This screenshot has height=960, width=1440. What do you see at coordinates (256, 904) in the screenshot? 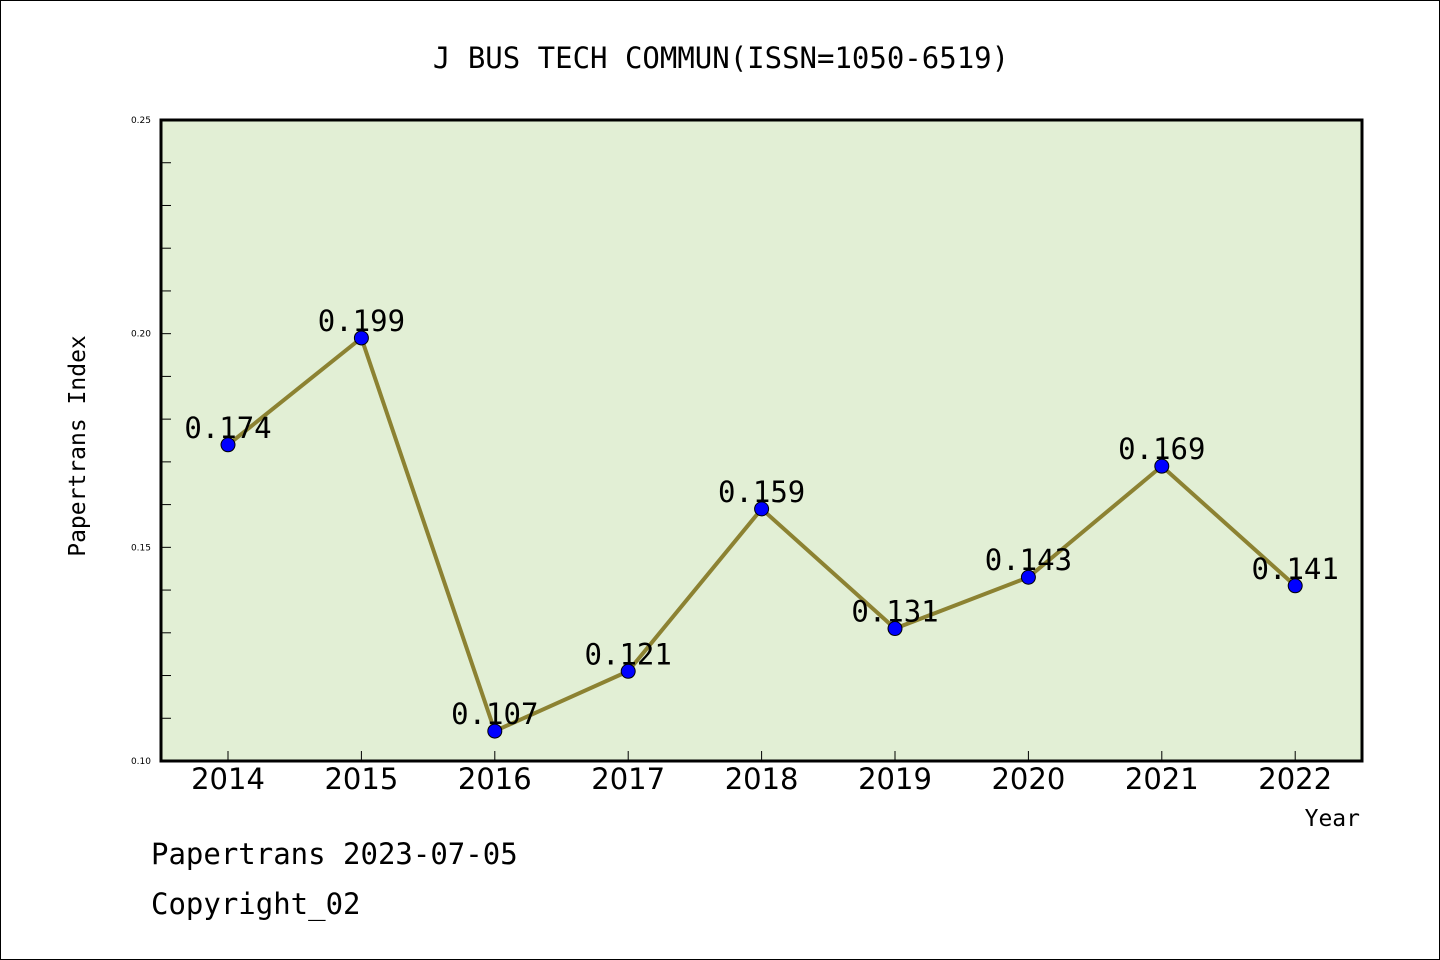
I see `footer-copyright: Copyright_02` at bounding box center [256, 904].